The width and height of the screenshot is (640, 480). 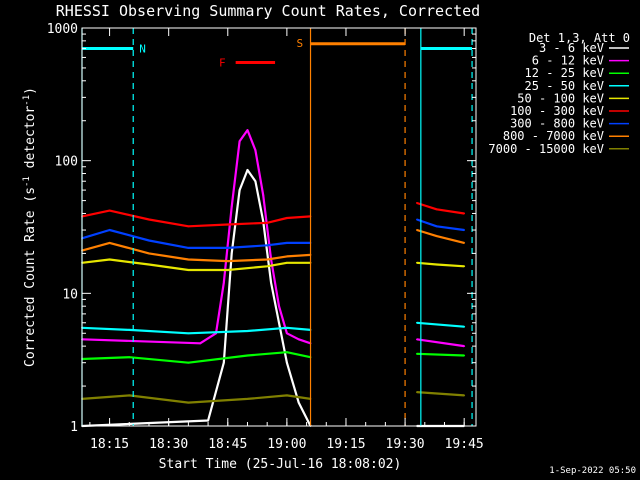 I want to click on footer-timestamp: 1-Sep-2022 05:50, so click(x=592, y=471).